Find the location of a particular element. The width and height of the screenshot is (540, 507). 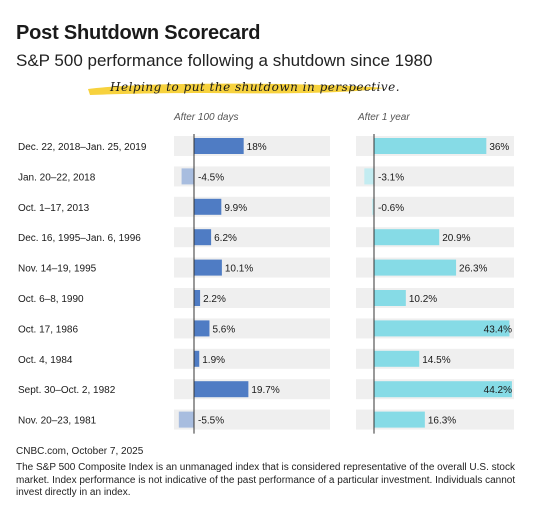

data-label: 19.7% is located at coordinates (265, 390).